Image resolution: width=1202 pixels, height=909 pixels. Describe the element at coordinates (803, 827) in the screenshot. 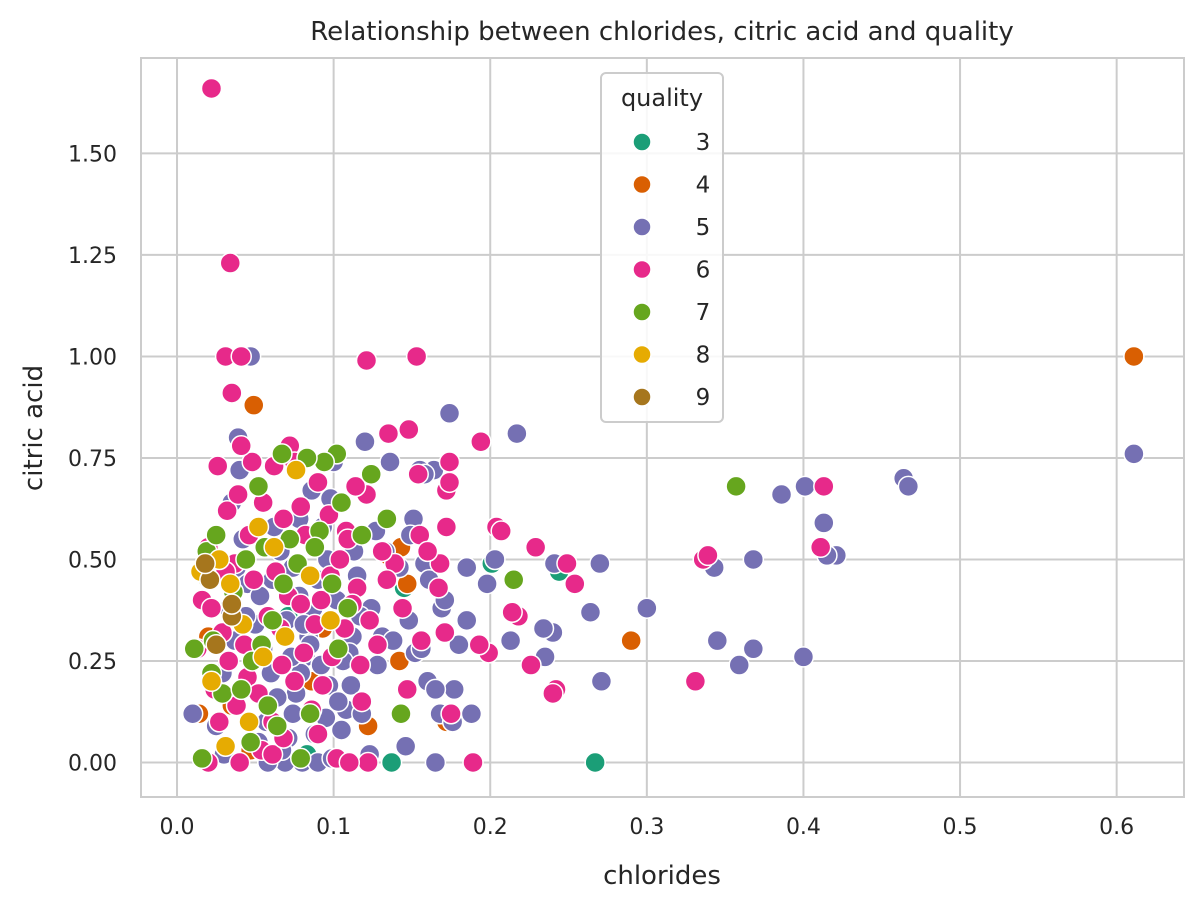

I see `x-tick-label: 0.4` at that location.